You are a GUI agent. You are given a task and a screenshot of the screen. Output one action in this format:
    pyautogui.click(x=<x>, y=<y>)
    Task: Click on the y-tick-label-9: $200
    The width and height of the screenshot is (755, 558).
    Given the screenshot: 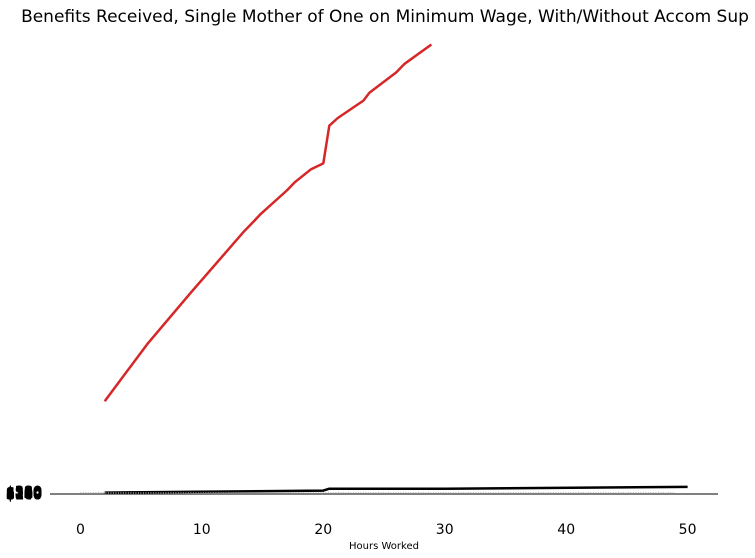 What is the action you would take?
    pyautogui.click(x=24, y=495)
    